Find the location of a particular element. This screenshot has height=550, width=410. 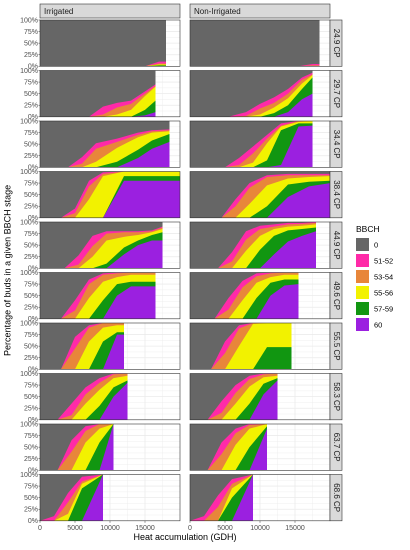

x-axis-title: Heat accumulation (GDH) is located at coordinates (184, 537).